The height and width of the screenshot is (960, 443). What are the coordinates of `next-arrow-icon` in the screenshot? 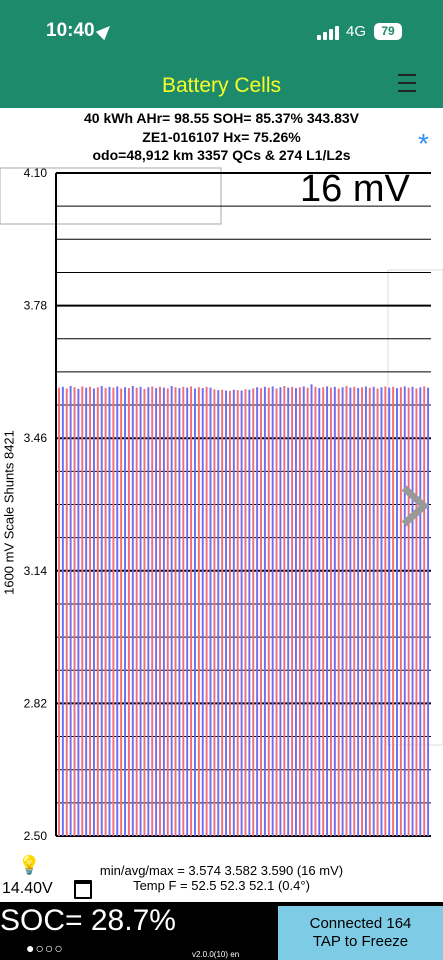 It's located at (415, 506).